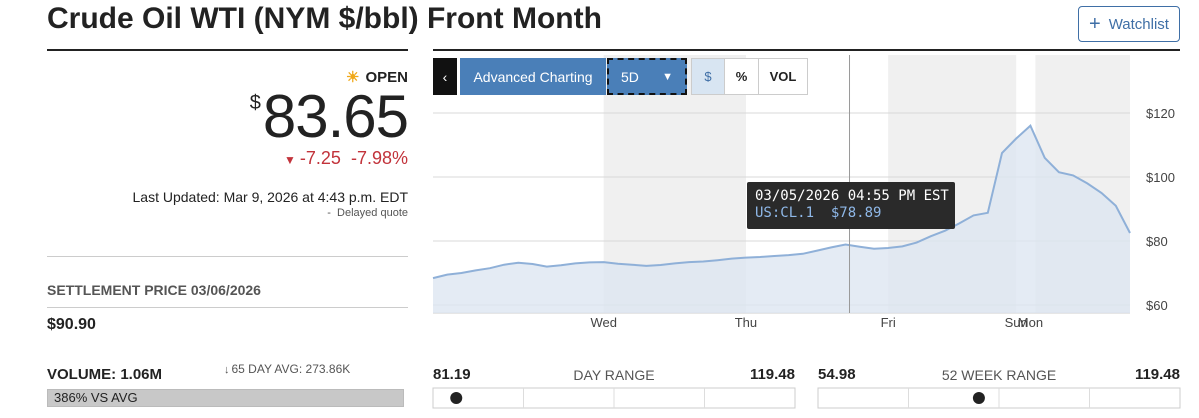 The height and width of the screenshot is (418, 1199). I want to click on delayed-text: Delayed quote, so click(372, 213).